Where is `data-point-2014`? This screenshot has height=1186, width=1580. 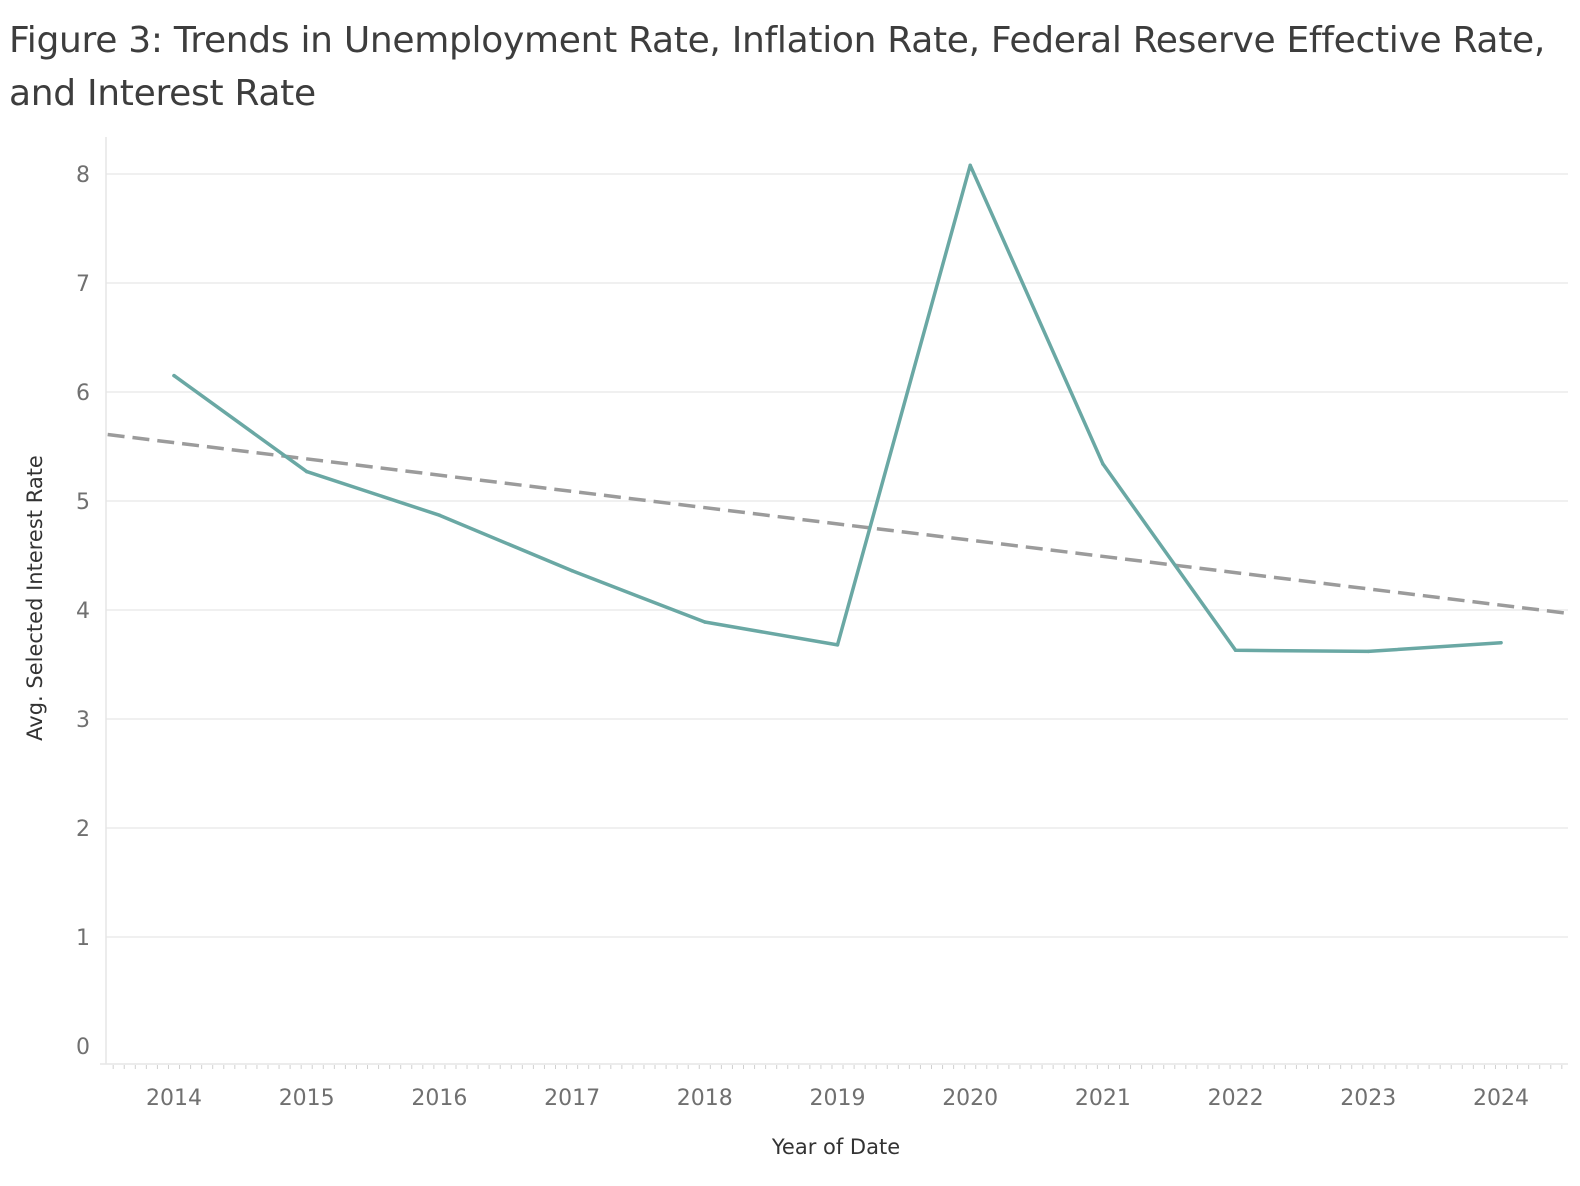 data-point-2014 is located at coordinates (174, 375).